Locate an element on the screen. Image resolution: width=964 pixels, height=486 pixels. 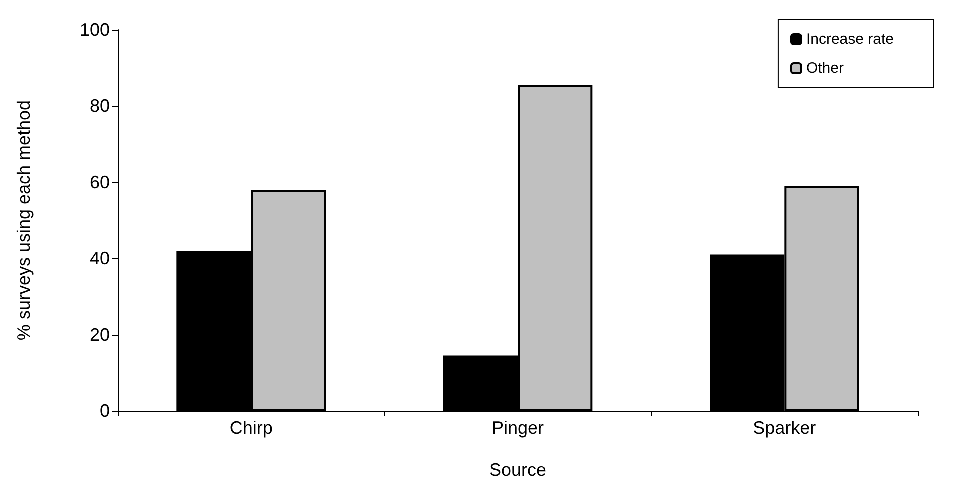
x-axis-title: Source is located at coordinates (518, 470).